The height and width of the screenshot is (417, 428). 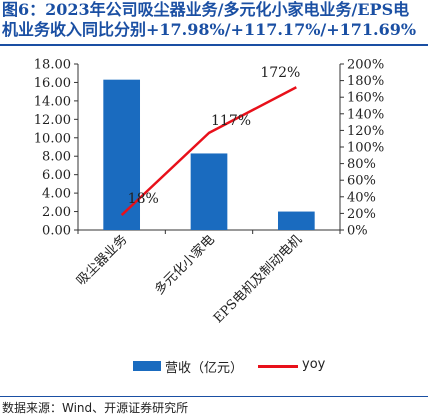 What do you see at coordinates (52, 138) in the screenshot?
I see `y-left-tick-label: 10.00` at bounding box center [52, 138].